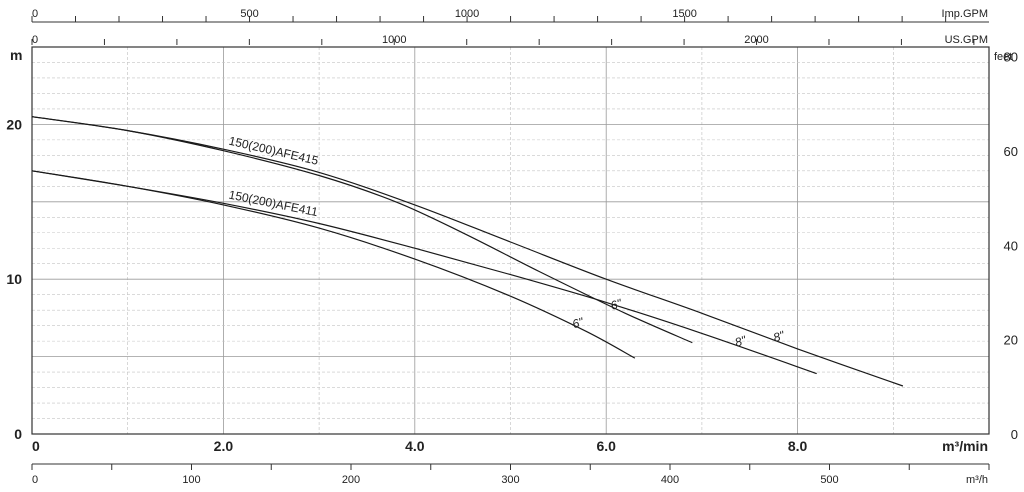 This screenshot has width=1024, height=492. Describe the element at coordinates (35, 14) in the screenshot. I see `imp-gpm-tick-label: 0` at that location.